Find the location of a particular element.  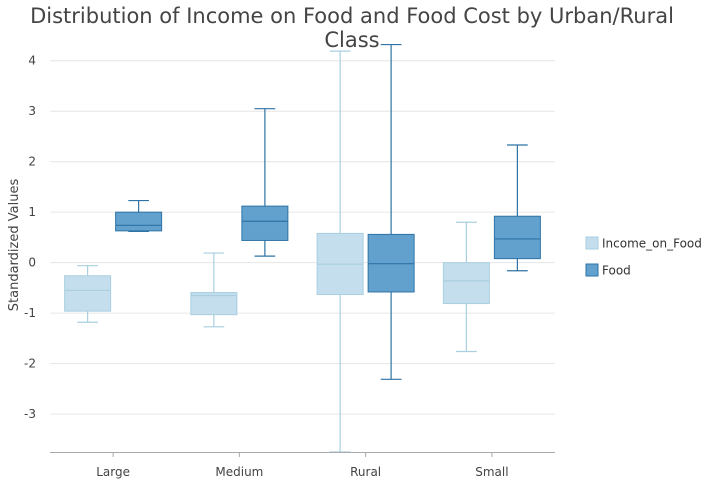

y-tick-label: -2 is located at coordinates (30, 364).